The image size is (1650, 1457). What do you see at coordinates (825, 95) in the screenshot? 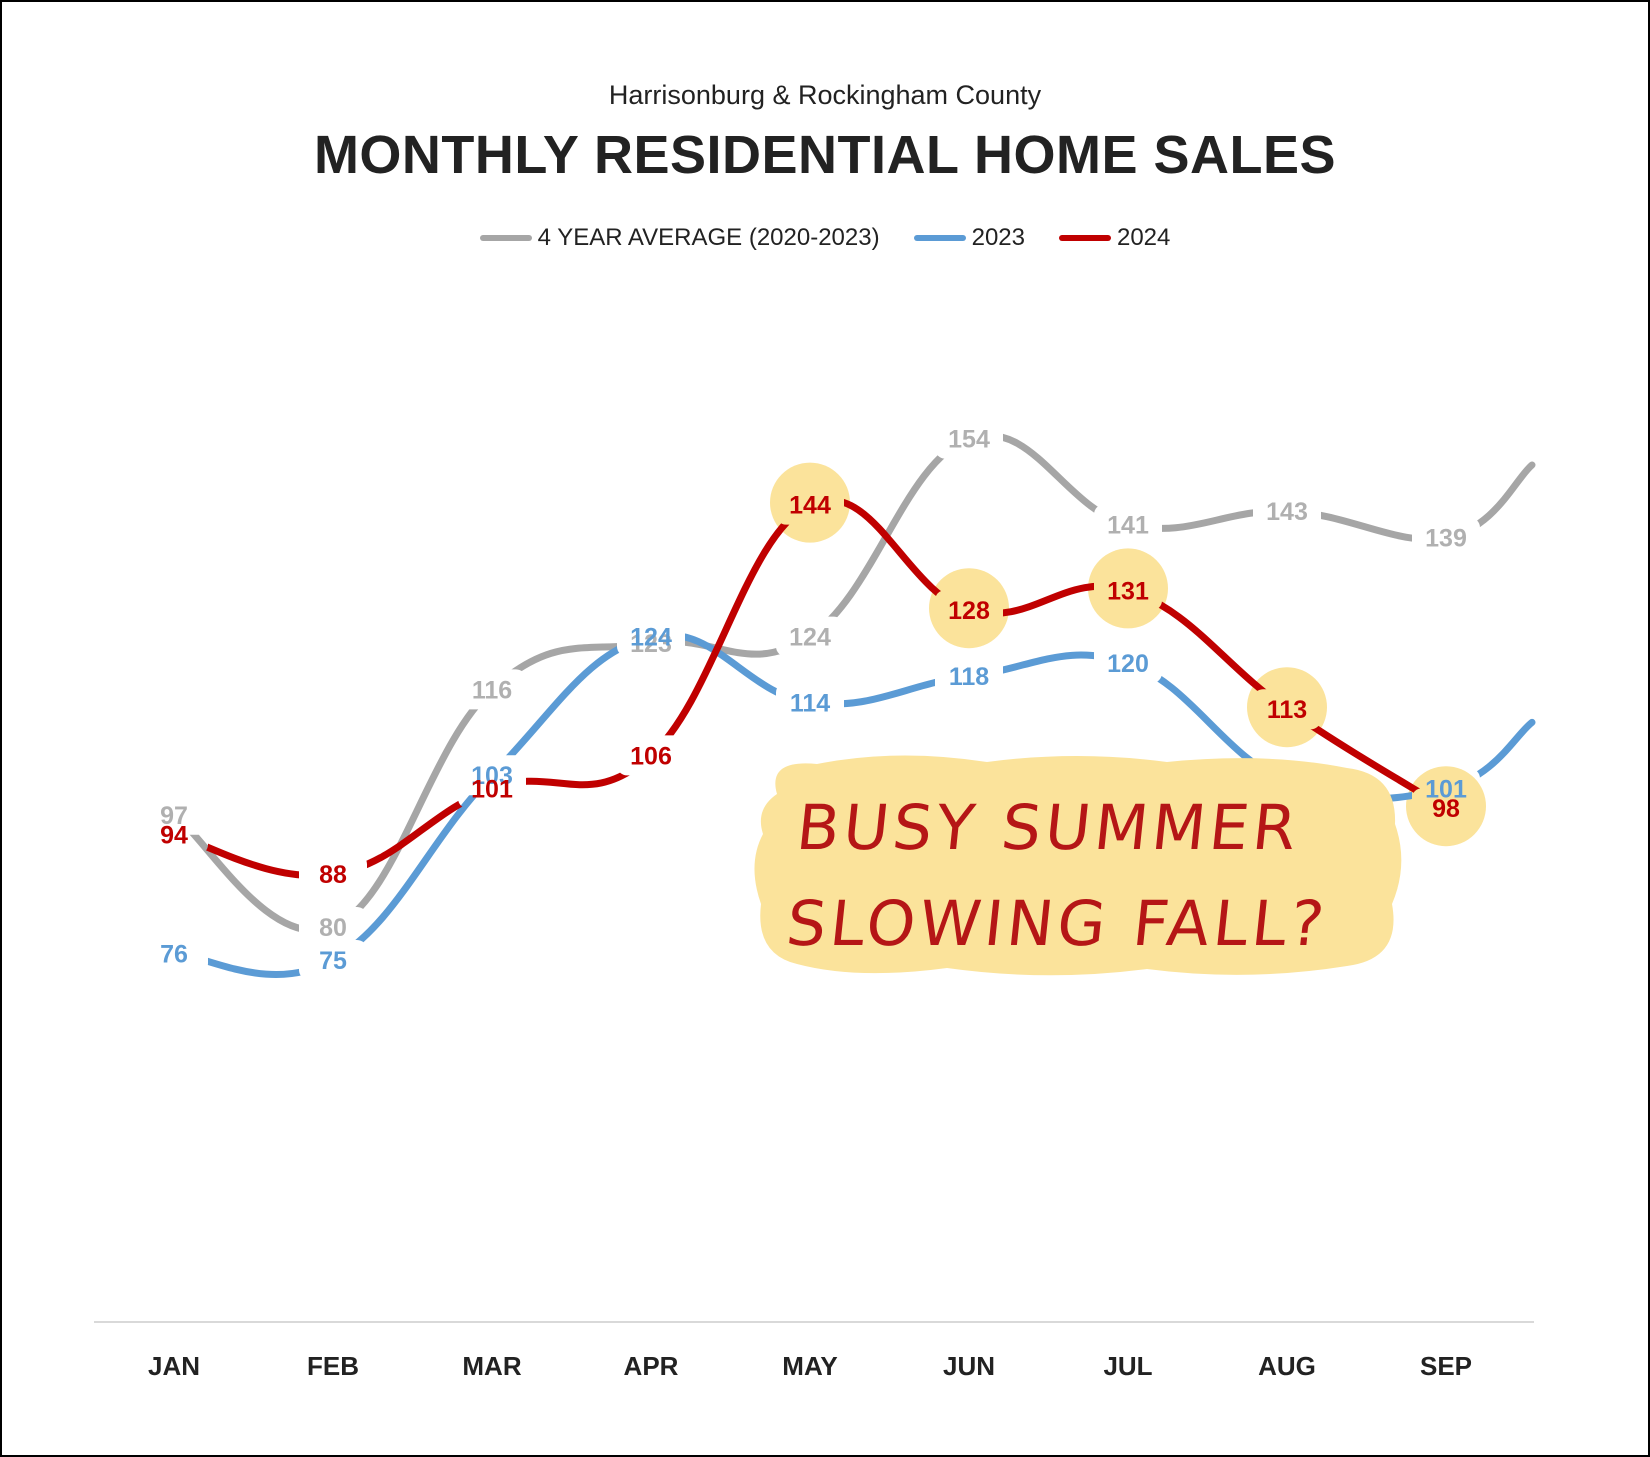
I see `chart-subtitle: Harrisonburg & Rockingham County` at bounding box center [825, 95].